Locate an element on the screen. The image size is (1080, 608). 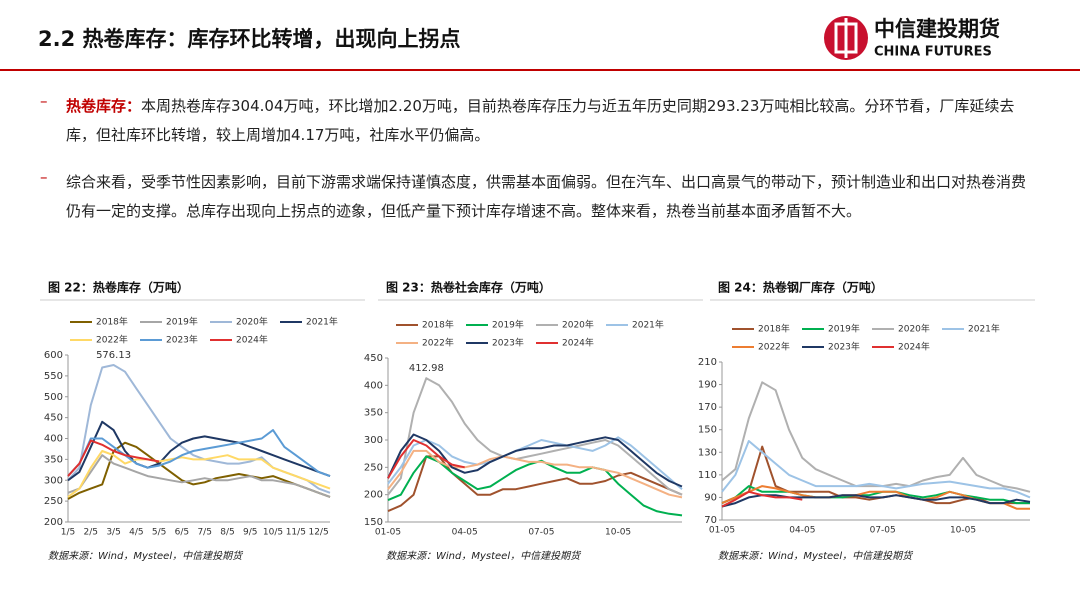
x-tick-label: 10/5 is located at coordinates (273, 533).